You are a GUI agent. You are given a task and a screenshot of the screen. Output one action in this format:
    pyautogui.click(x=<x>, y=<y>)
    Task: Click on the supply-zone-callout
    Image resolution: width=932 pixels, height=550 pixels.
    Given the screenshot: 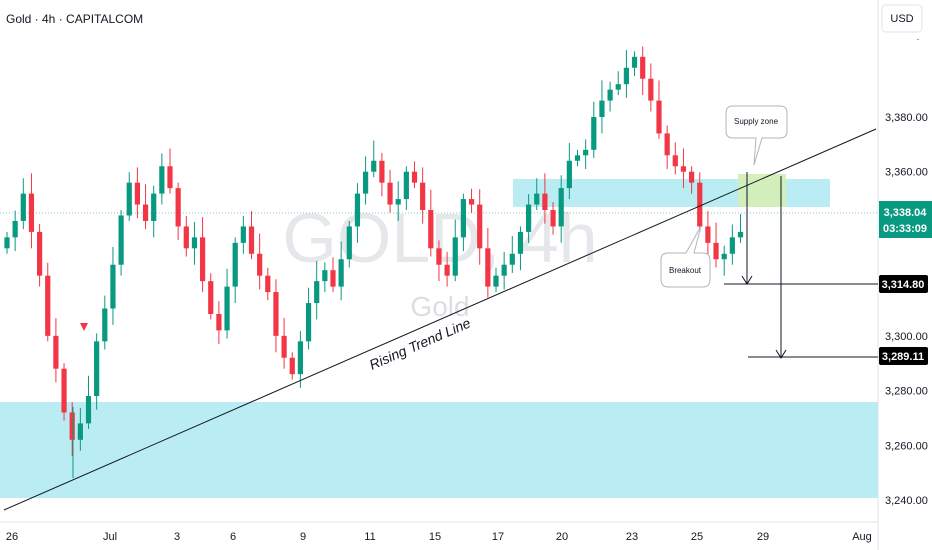 What is the action you would take?
    pyautogui.click(x=756, y=135)
    